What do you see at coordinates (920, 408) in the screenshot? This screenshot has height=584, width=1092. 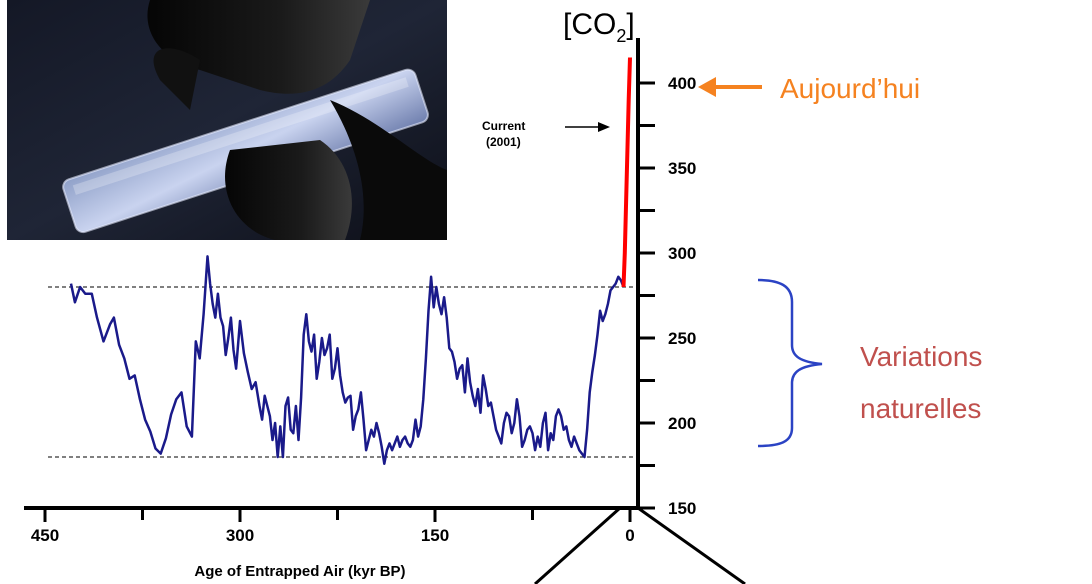 I see `natural-variations-line2: naturelles` at bounding box center [920, 408].